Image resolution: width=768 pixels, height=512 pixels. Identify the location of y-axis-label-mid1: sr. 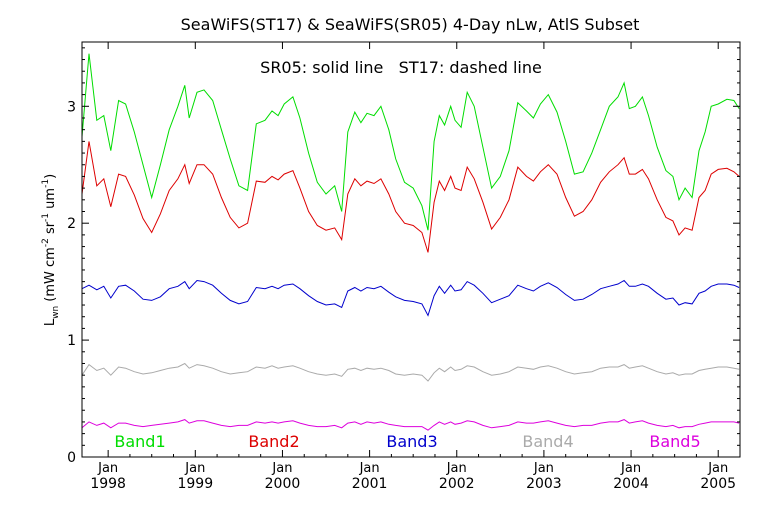
(50, 229).